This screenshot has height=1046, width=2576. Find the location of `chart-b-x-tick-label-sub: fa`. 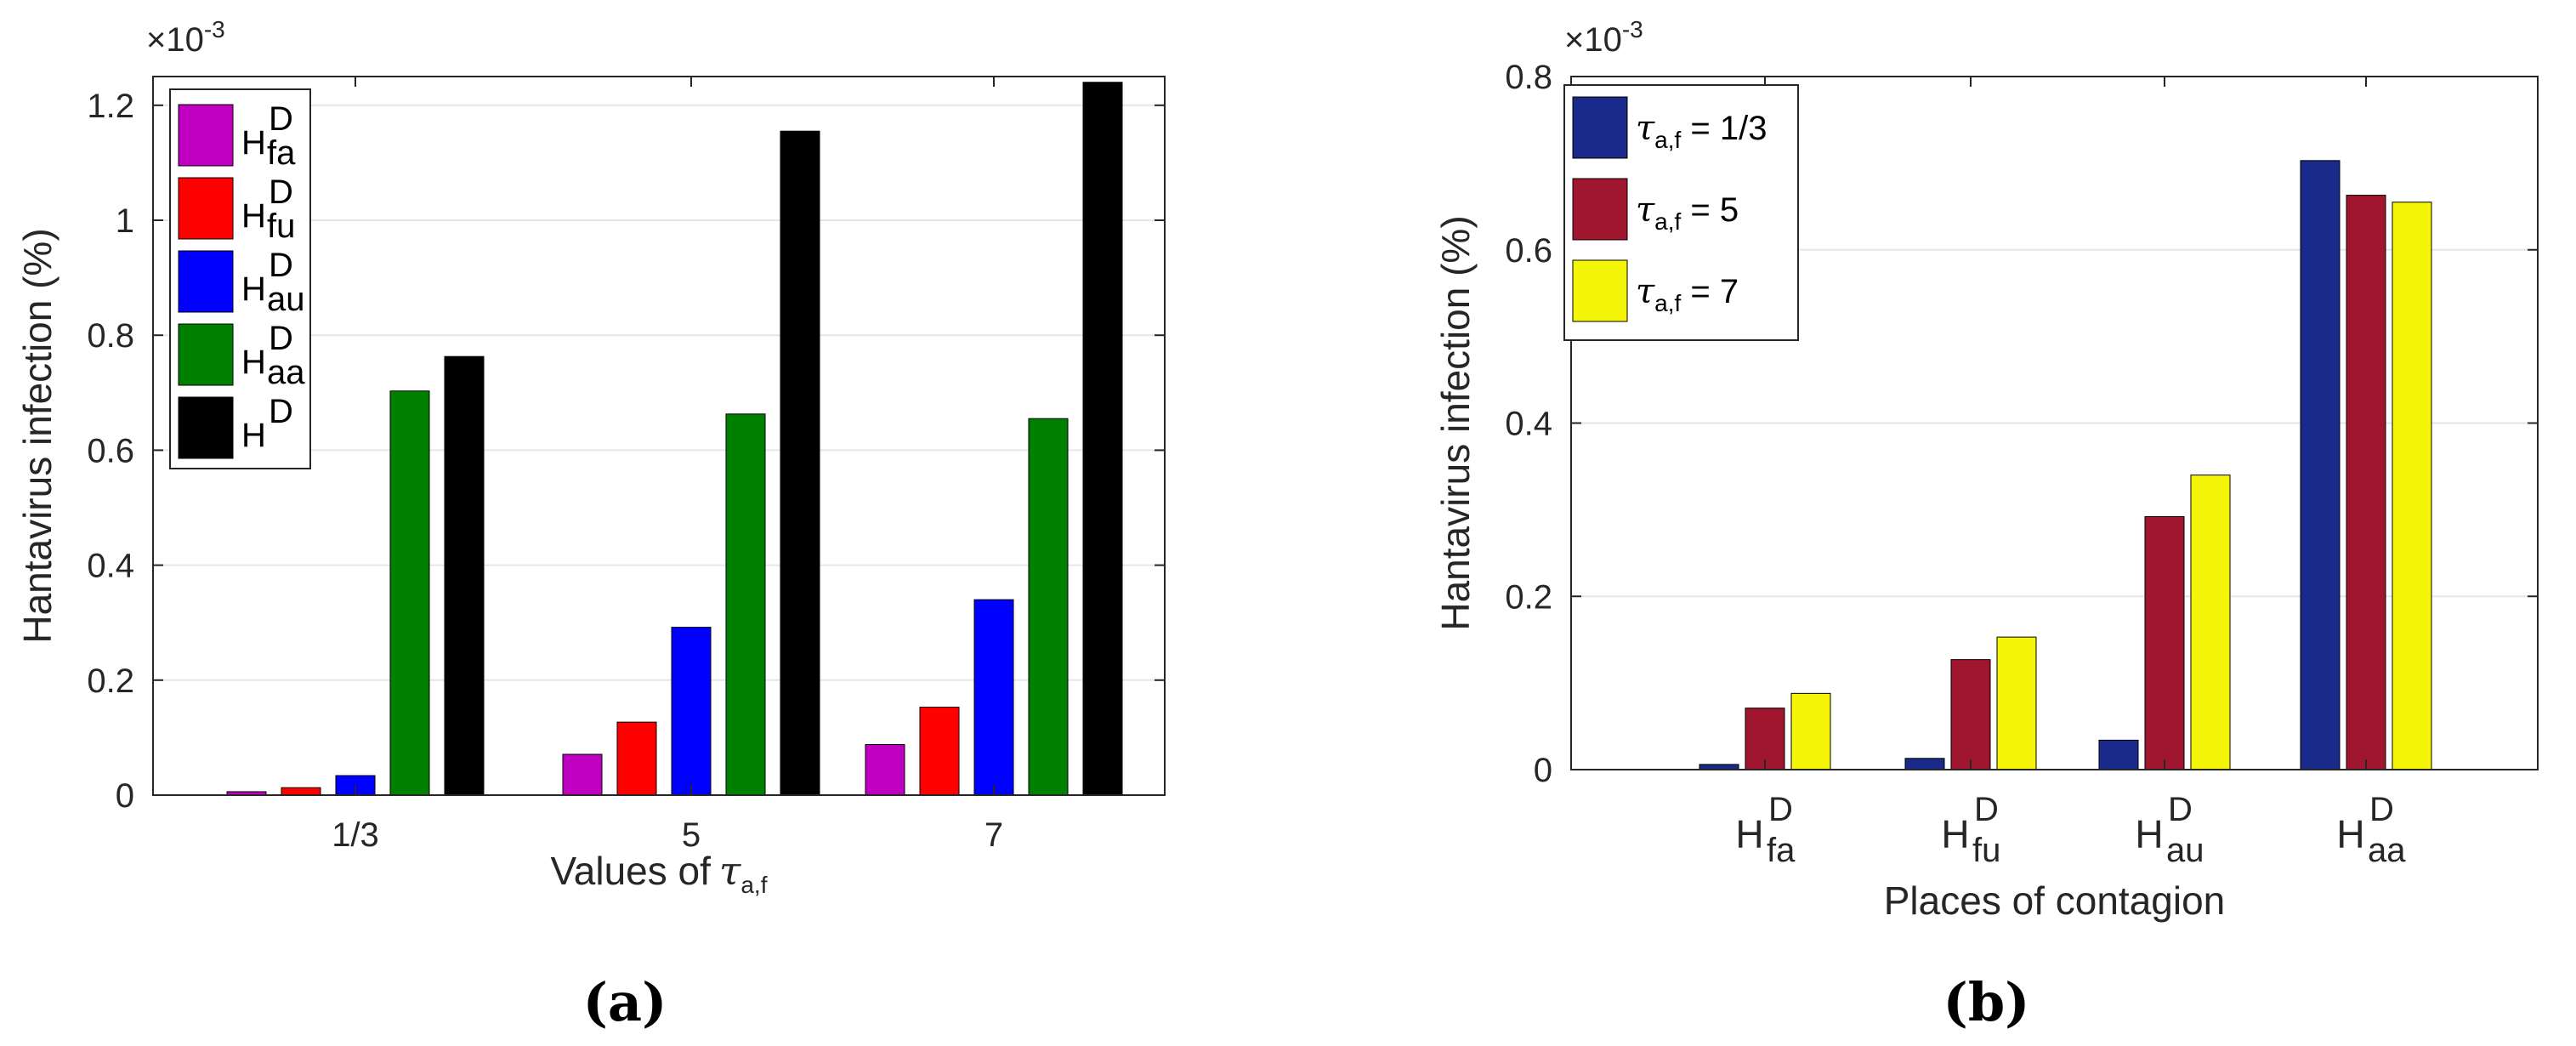

chart-b-x-tick-label-sub: fa is located at coordinates (1782, 851).